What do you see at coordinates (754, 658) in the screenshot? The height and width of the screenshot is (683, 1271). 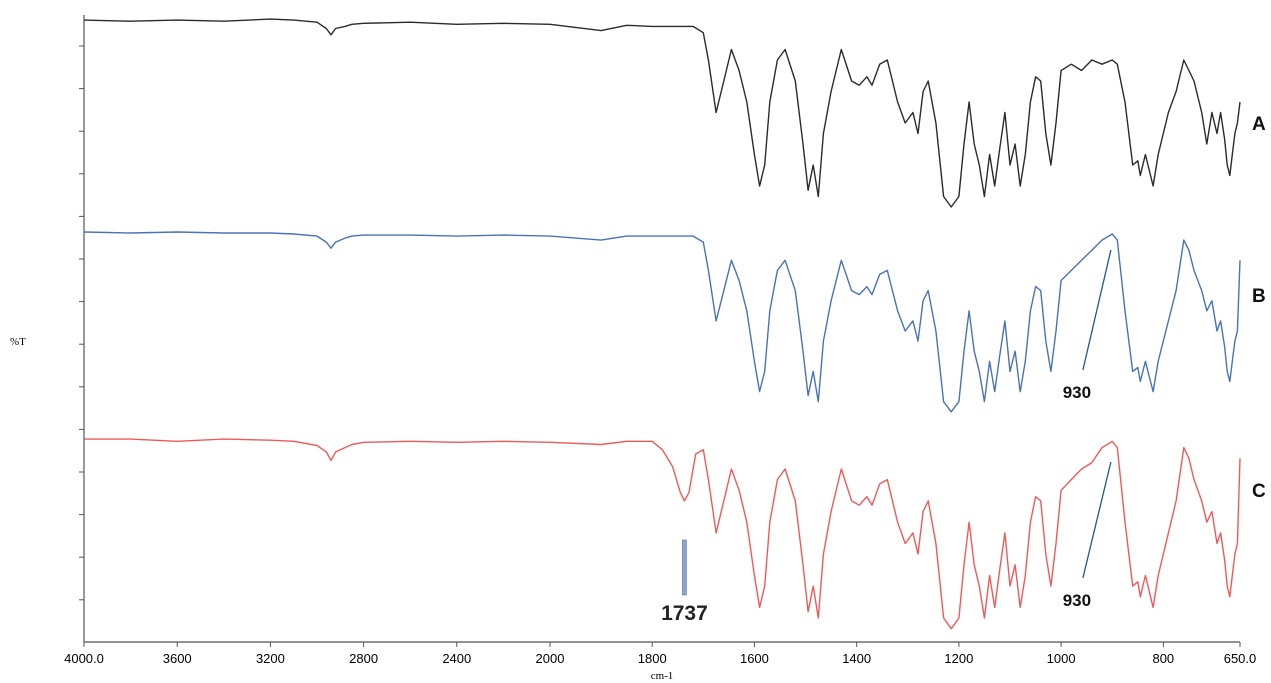 I see `x-tick-label: 1600` at bounding box center [754, 658].